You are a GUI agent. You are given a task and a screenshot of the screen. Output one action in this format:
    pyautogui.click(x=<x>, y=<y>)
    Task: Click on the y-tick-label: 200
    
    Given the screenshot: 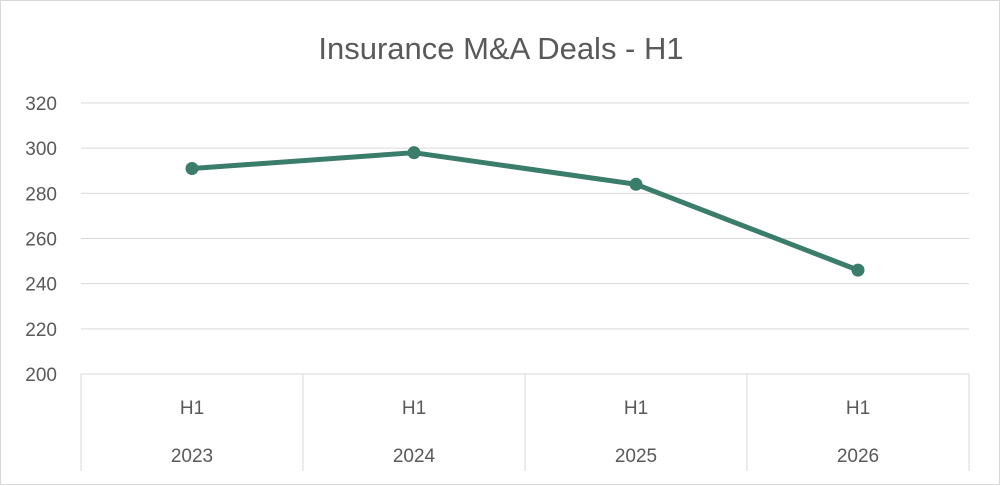 What is the action you would take?
    pyautogui.click(x=41, y=375)
    